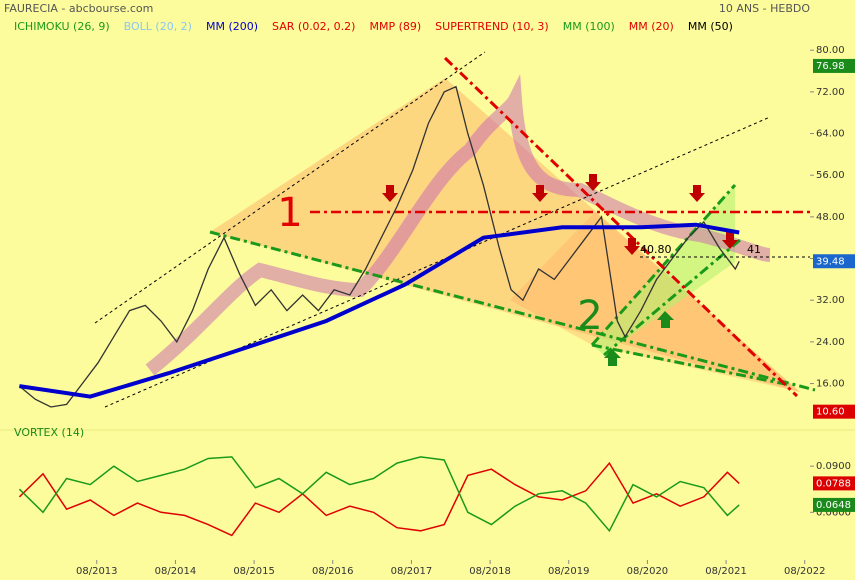 The height and width of the screenshot is (580, 855). What do you see at coordinates (232, 26) in the screenshot?
I see `legend-entry: MM (200)` at bounding box center [232, 26].